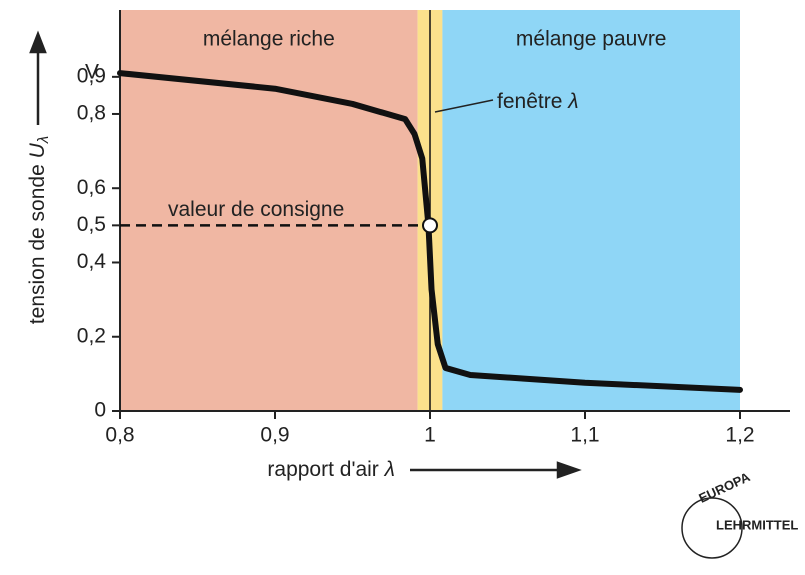 The height and width of the screenshot is (575, 805). I want to click on x-label-text: rapport d'air, so click(322, 469).